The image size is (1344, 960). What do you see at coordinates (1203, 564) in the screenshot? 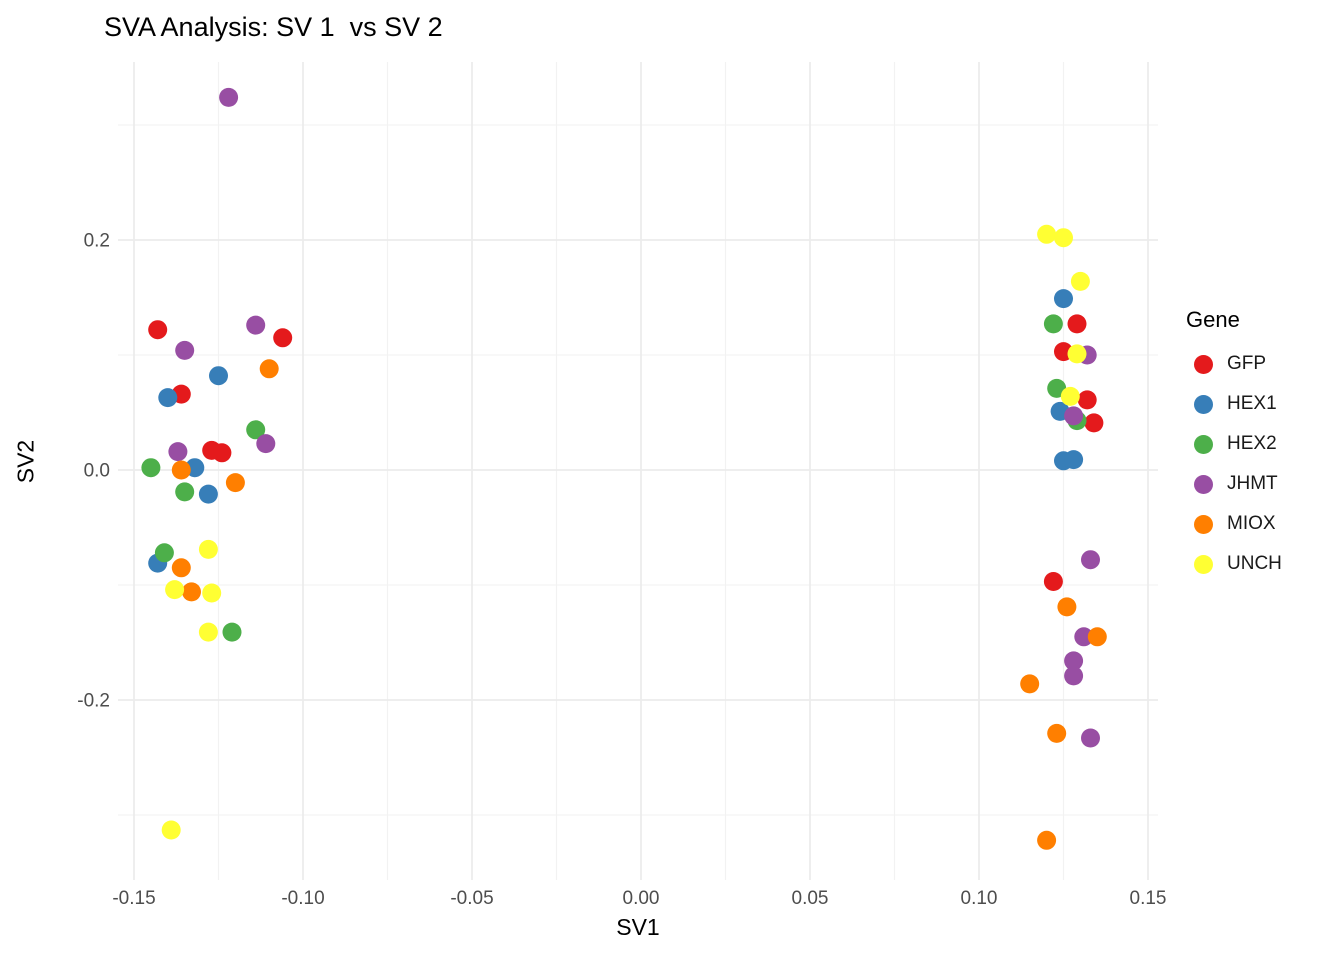
I see `legend-swatch-unch` at bounding box center [1203, 564].